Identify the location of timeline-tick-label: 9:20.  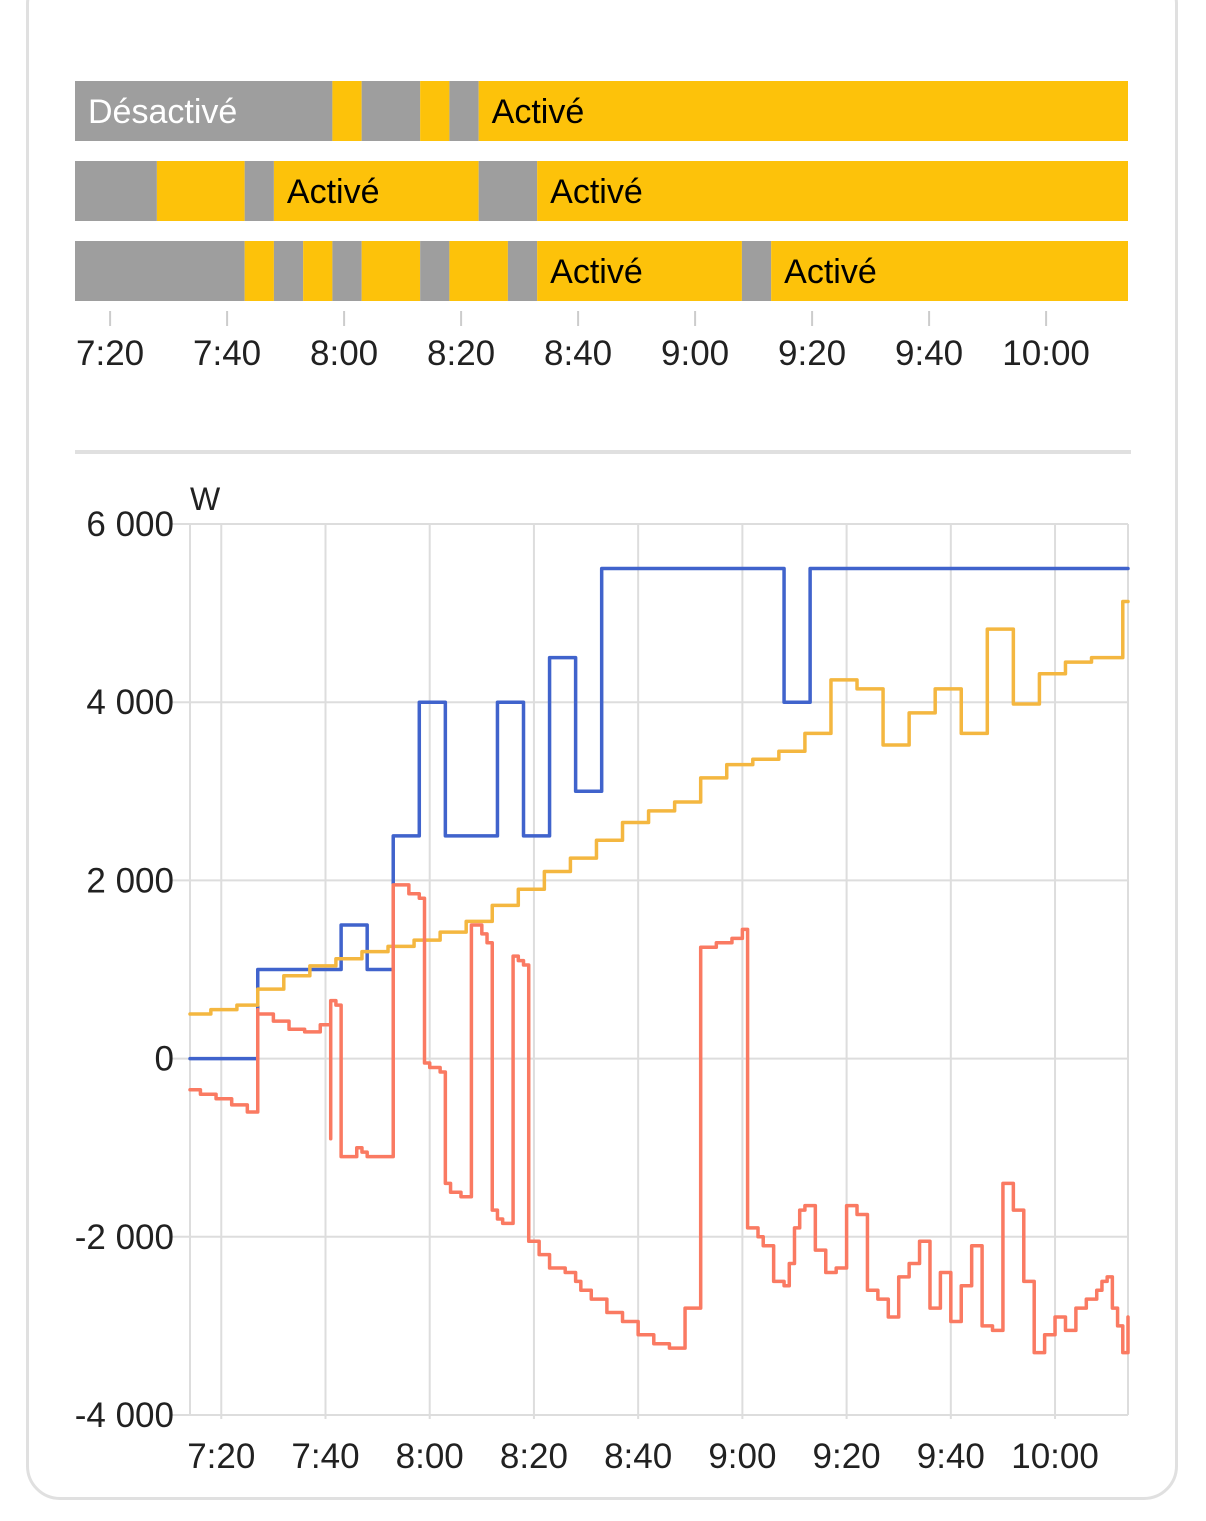
(812, 353).